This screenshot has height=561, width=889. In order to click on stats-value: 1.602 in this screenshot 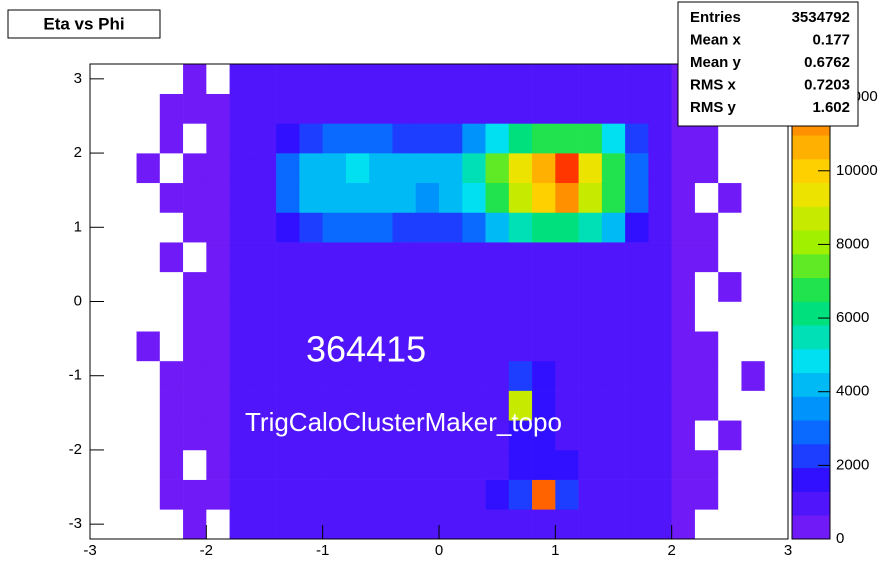, I will do `click(831, 107)`.